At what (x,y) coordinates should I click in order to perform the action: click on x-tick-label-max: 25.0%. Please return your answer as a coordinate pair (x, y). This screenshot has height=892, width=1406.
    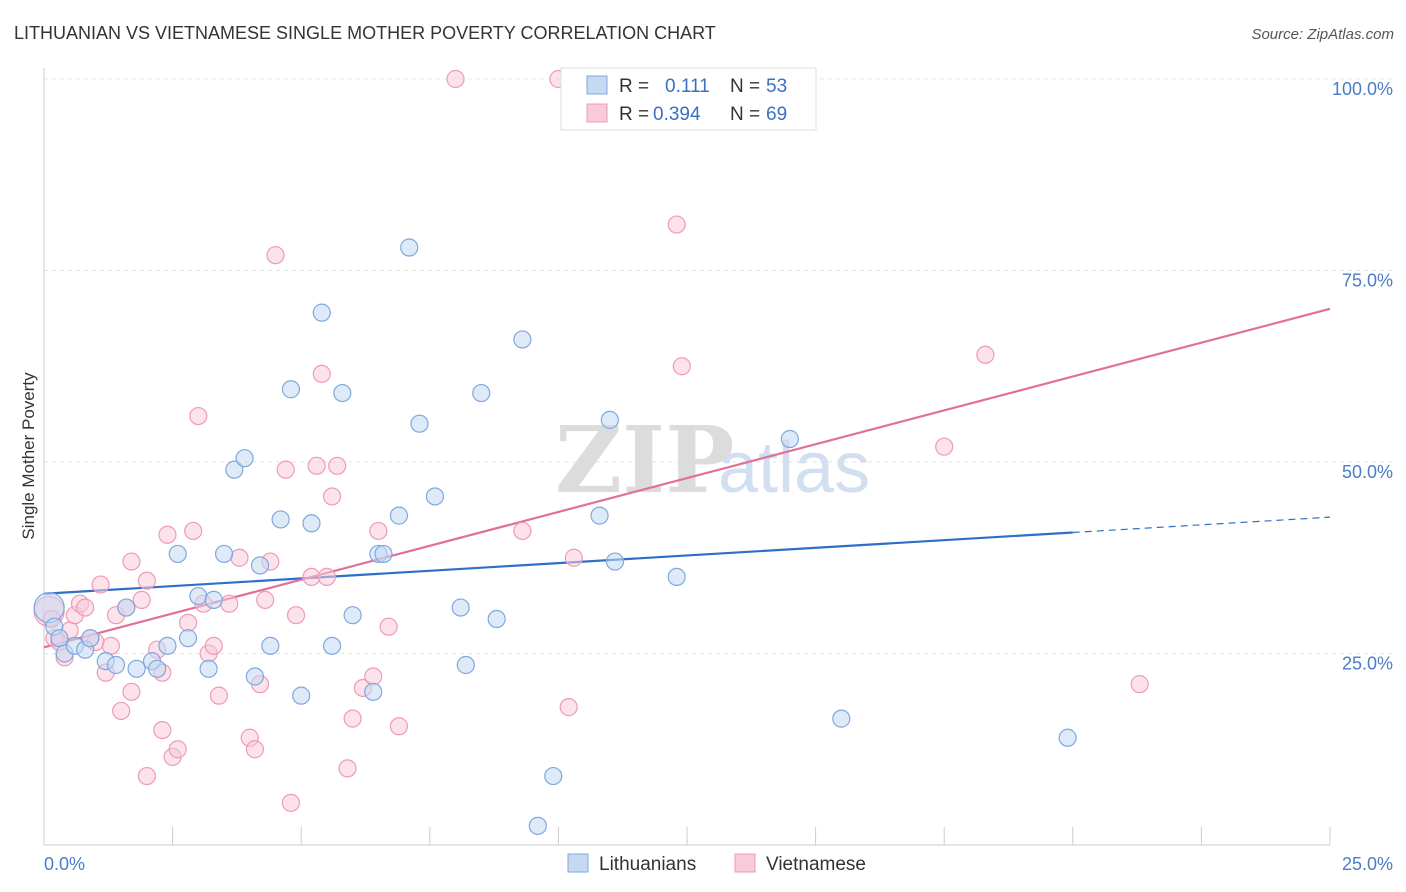
    Looking at the image, I should click on (1367, 864).